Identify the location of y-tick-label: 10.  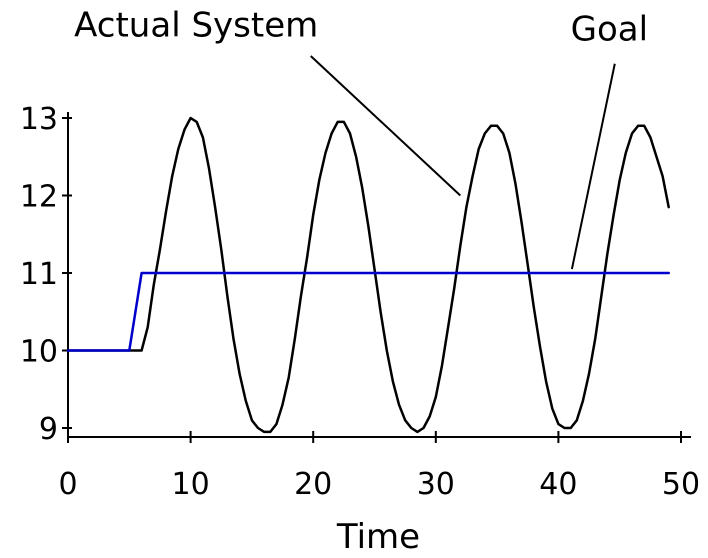
(39, 352).